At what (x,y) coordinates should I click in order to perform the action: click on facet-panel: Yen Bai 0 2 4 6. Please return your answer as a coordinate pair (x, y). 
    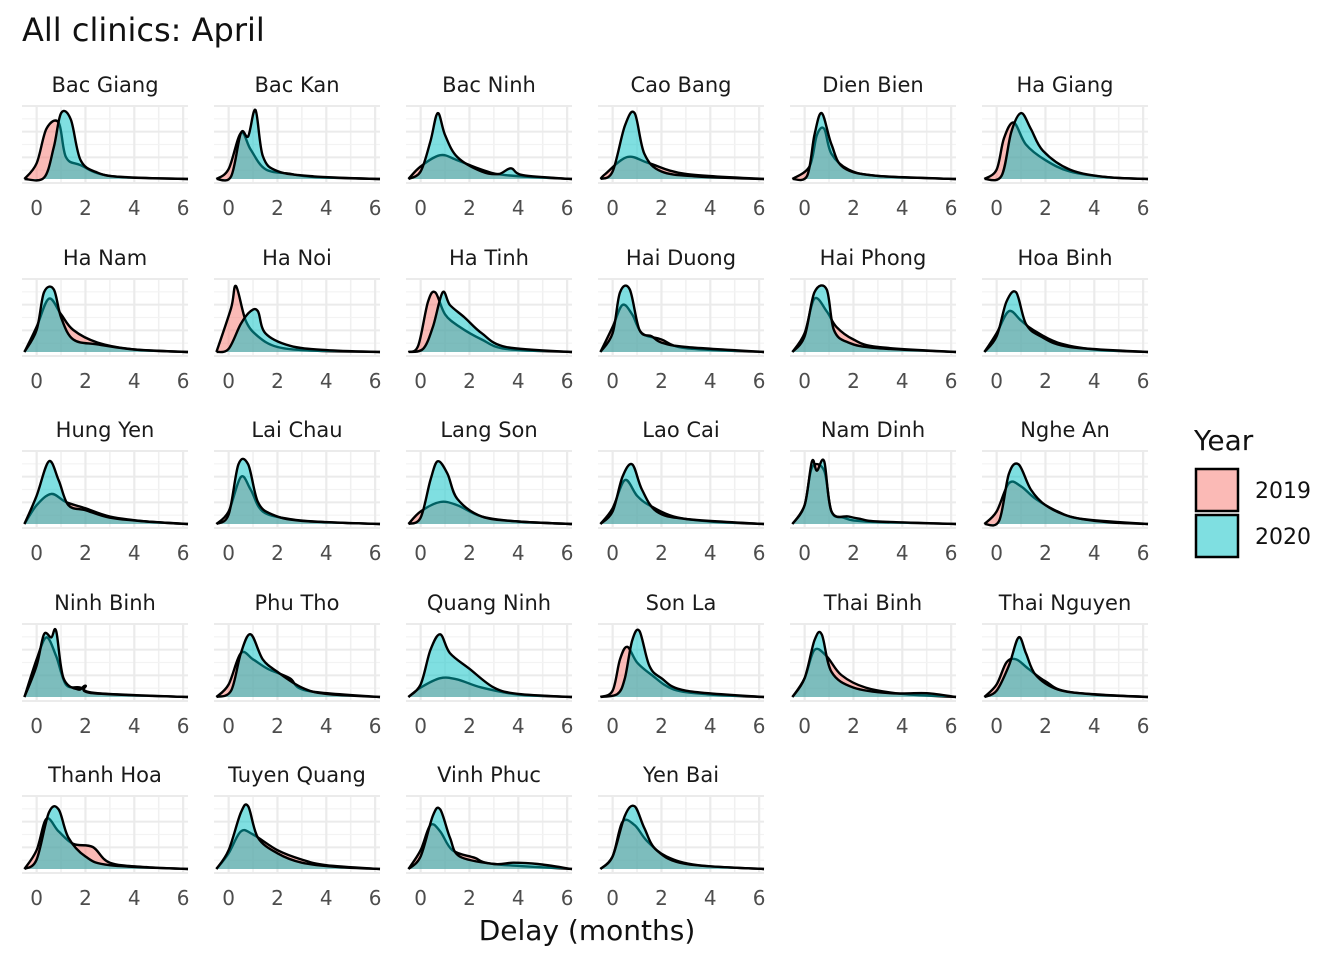
    Looking at the image, I should click on (681, 836).